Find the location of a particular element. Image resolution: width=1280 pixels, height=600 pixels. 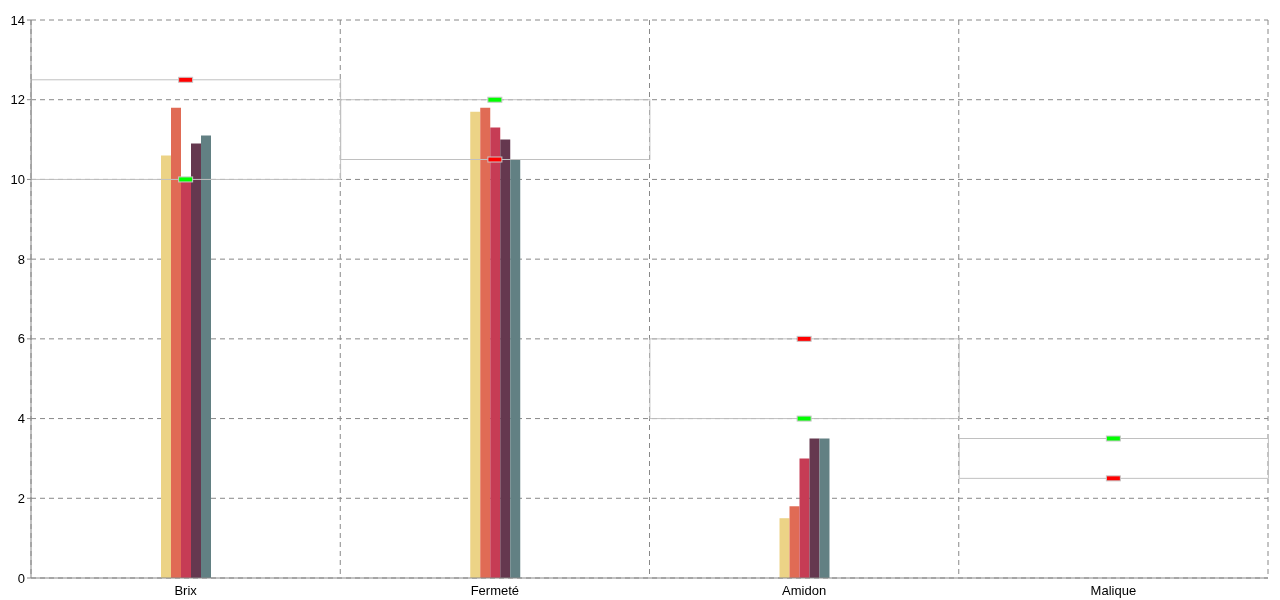

y-tick-label: 4 is located at coordinates (21, 419).